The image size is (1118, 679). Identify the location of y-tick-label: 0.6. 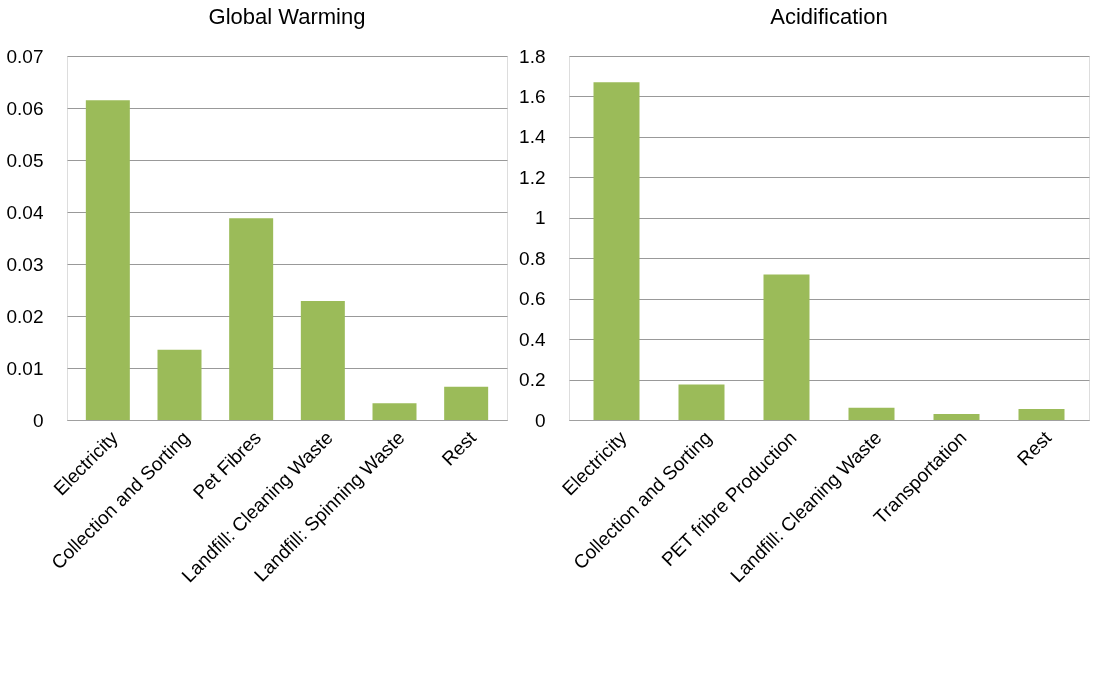
(532, 299).